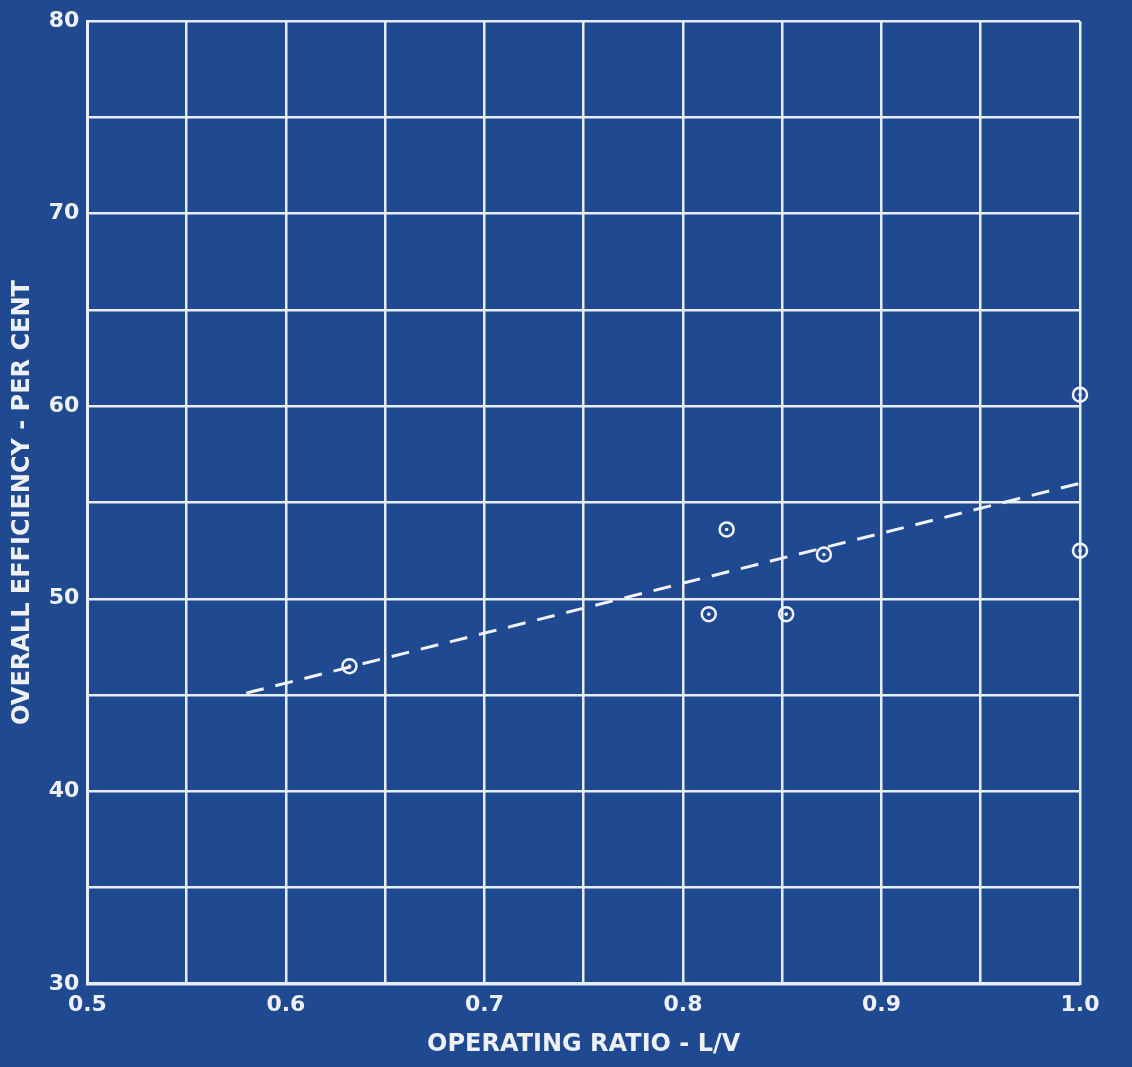 Image resolution: width=1132 pixels, height=1067 pixels. I want to click on y-tick-label: 80, so click(64, 19).